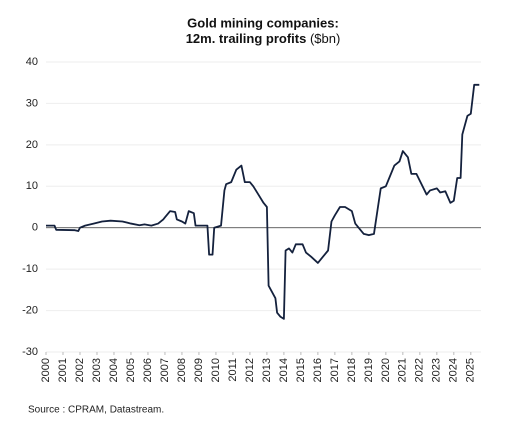  What do you see at coordinates (80, 370) in the screenshot?
I see `x-tick-label: 2002` at bounding box center [80, 370].